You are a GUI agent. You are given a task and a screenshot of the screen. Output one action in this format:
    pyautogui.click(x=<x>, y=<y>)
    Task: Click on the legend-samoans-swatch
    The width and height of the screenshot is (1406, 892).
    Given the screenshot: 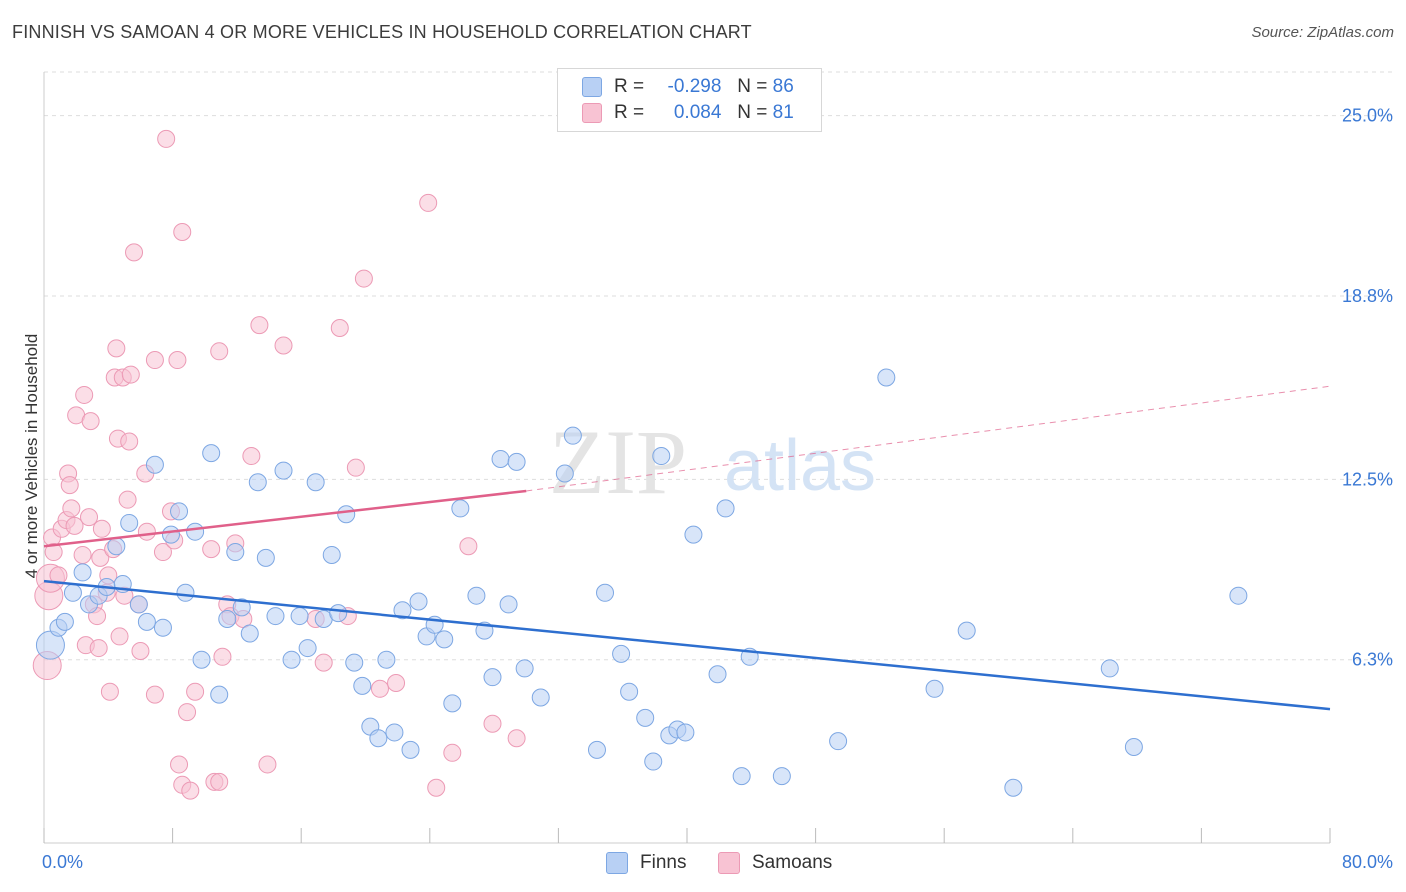 What is the action you would take?
    pyautogui.click(x=729, y=863)
    